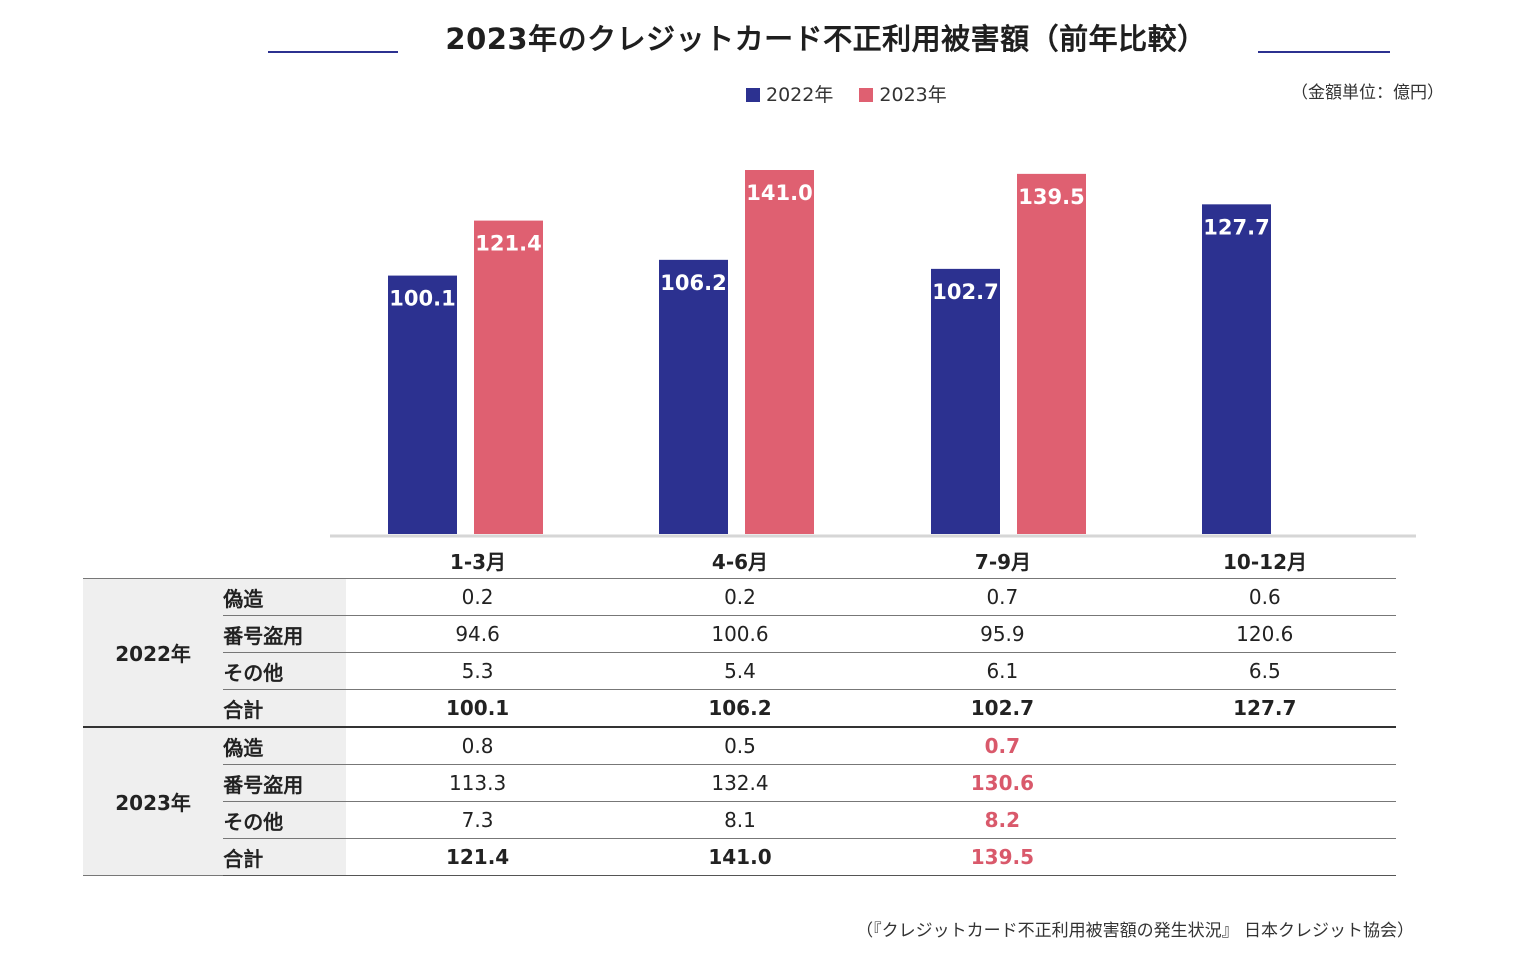 This screenshot has height=956, width=1522. I want to click on table-cell: 130.6, so click(1002, 783).